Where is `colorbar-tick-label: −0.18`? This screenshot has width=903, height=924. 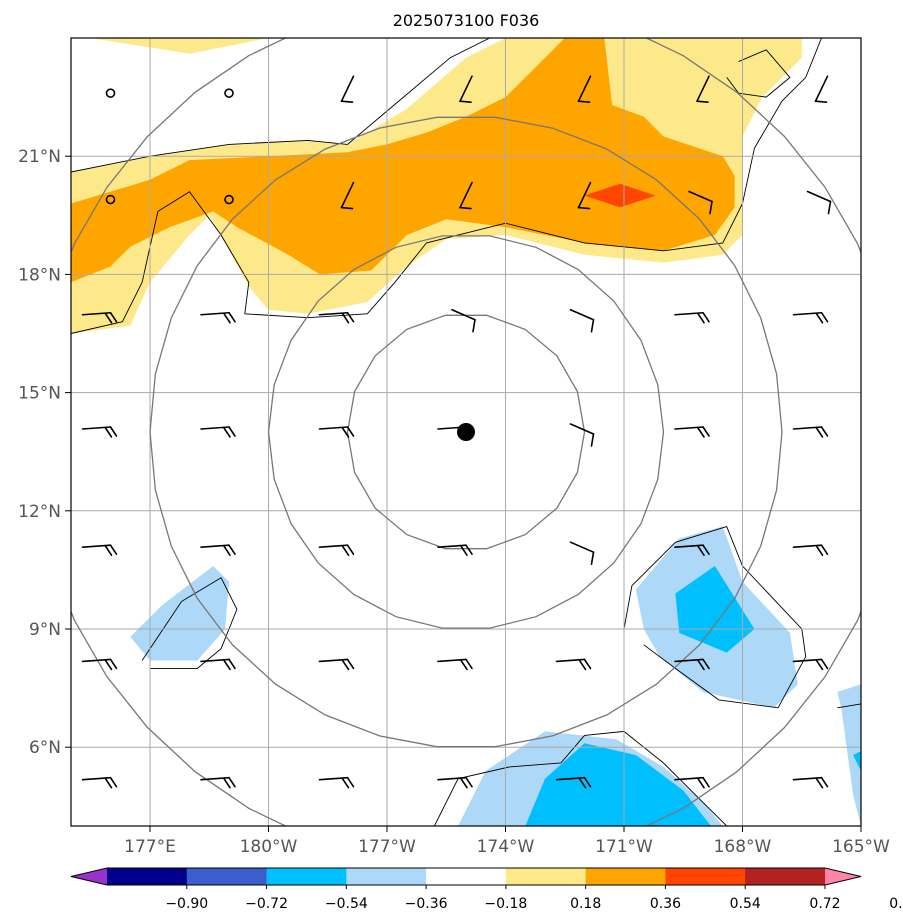 colorbar-tick-label: −0.18 is located at coordinates (505, 904).